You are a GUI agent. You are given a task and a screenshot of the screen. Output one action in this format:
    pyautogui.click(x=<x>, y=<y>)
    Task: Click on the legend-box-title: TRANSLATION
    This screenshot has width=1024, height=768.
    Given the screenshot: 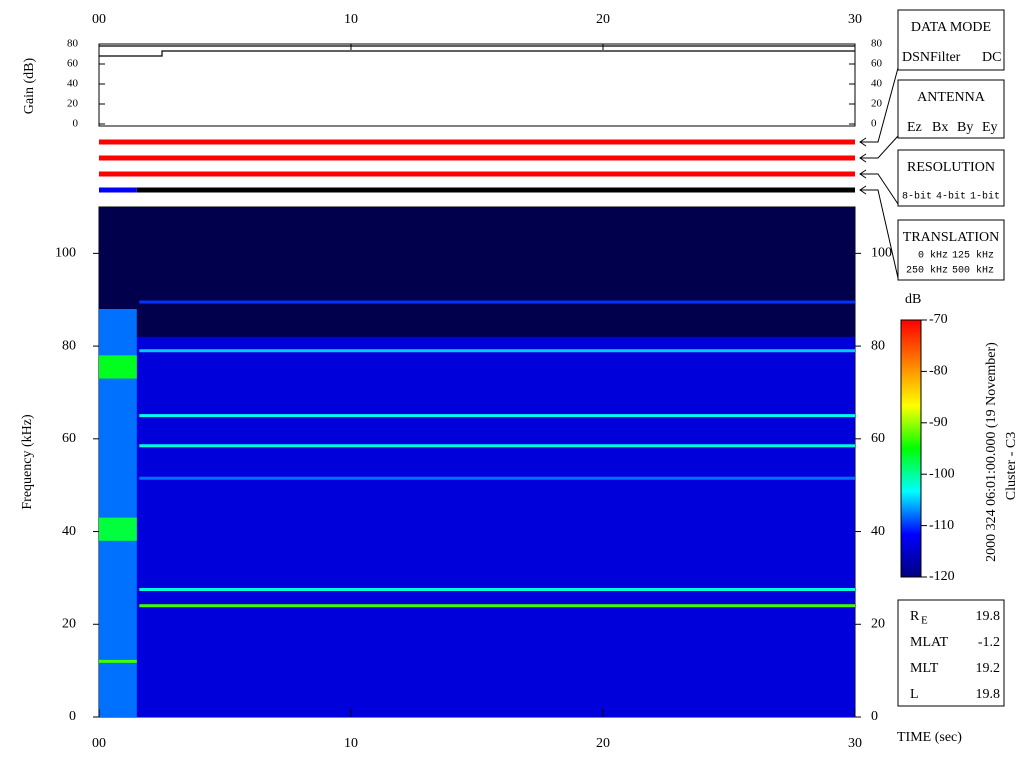 What is the action you would take?
    pyautogui.click(x=951, y=237)
    